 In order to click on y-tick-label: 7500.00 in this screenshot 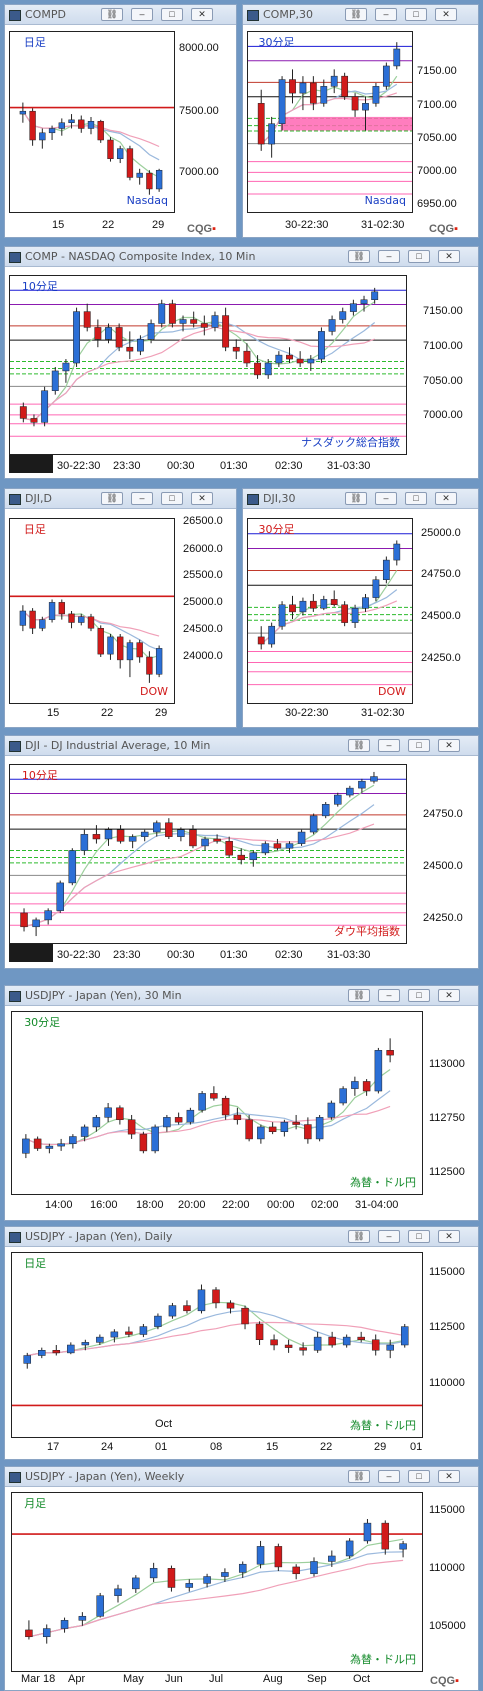, I will do `click(199, 111)`.